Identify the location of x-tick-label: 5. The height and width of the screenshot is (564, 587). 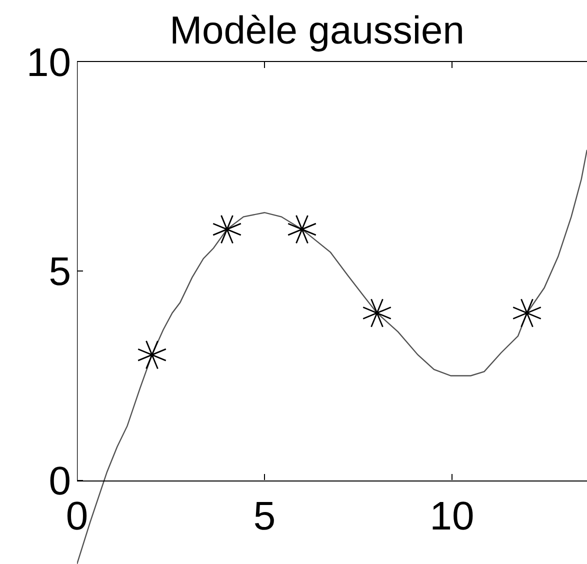
(264, 516).